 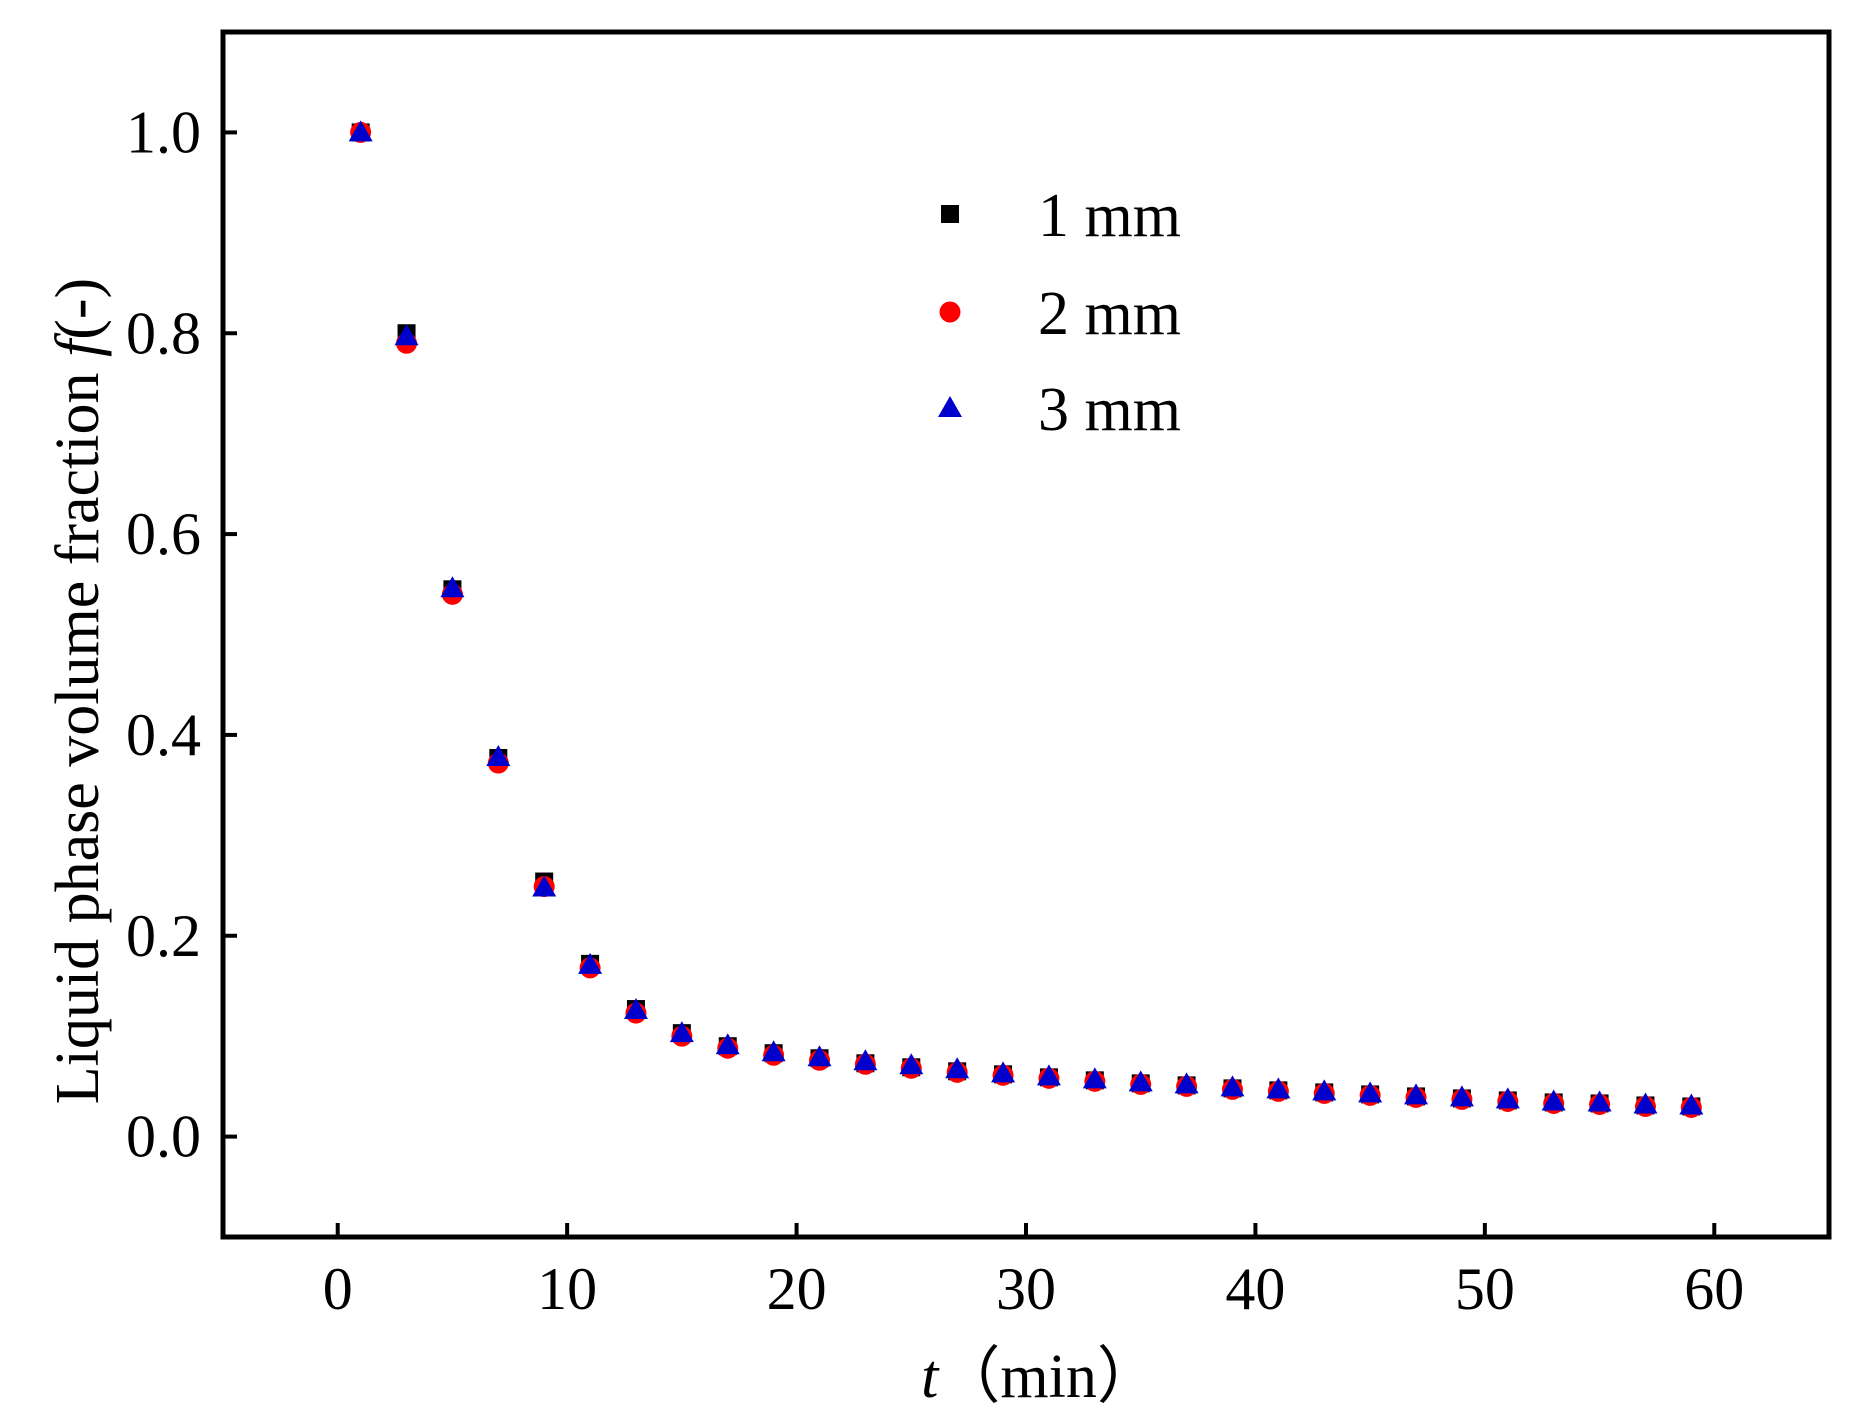 I want to click on y-axis-title: Liquid phase volume fraction f(-), so click(x=78, y=691).